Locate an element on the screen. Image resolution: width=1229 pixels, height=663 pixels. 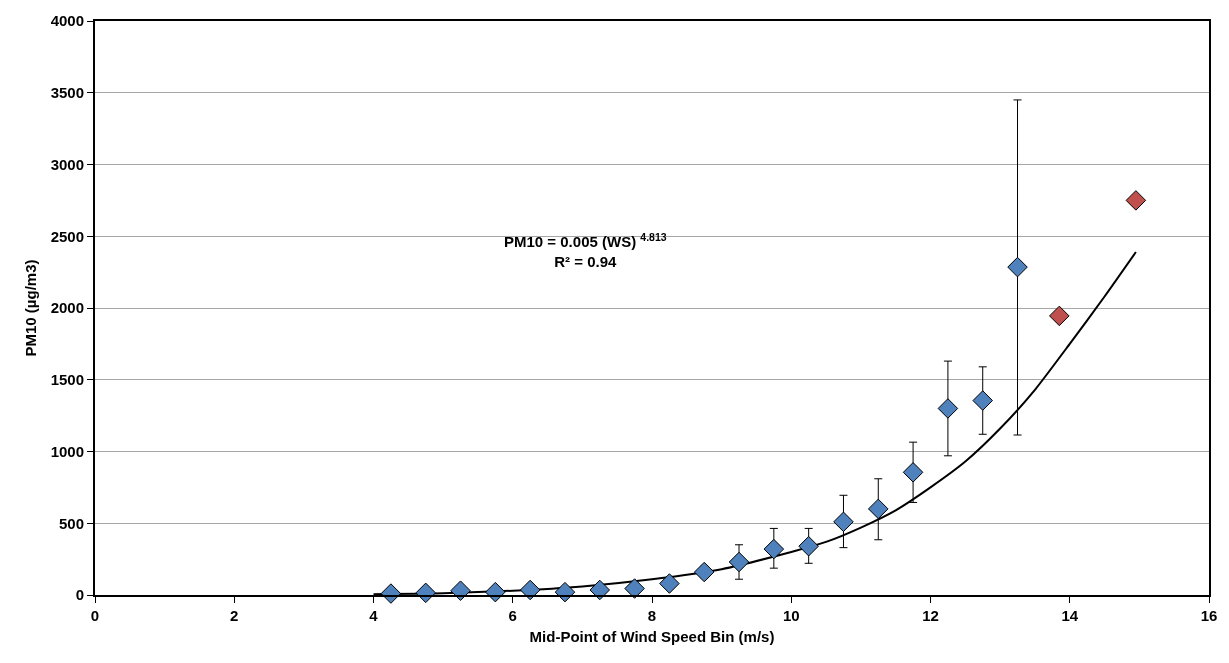
y-tick-label: 2000 is located at coordinates (67, 308).